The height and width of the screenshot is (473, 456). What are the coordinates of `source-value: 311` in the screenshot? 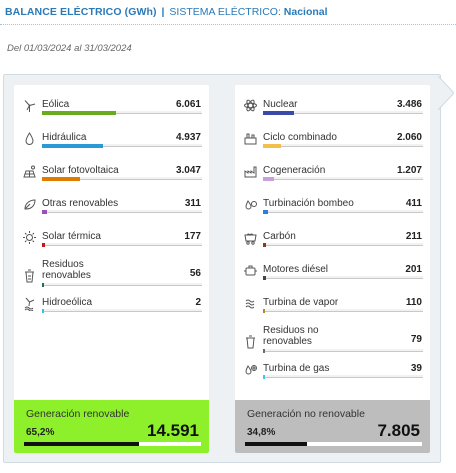 It's located at (192, 203).